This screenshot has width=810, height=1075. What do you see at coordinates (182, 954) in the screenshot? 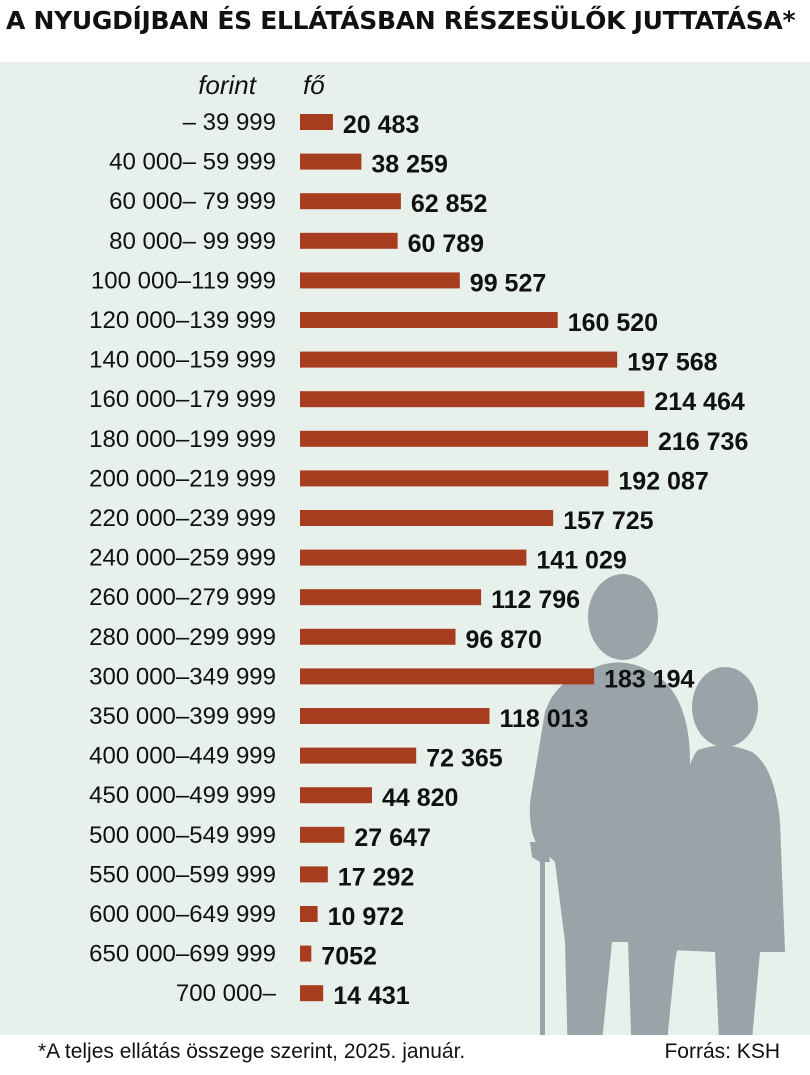
I see `category-label: 650 000–699 999` at bounding box center [182, 954].